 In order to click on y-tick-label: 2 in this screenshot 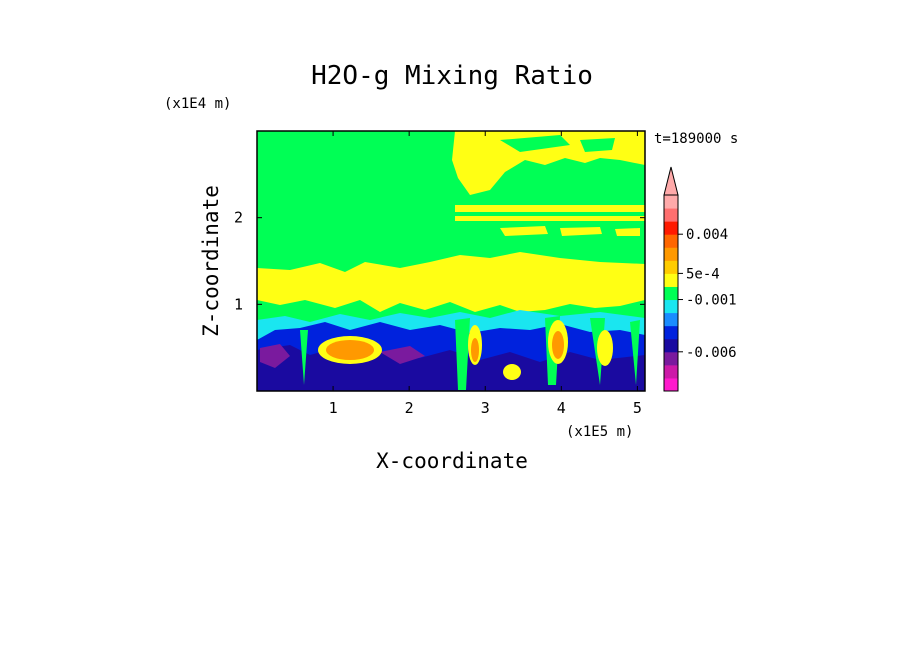, I will do `click(238, 218)`.